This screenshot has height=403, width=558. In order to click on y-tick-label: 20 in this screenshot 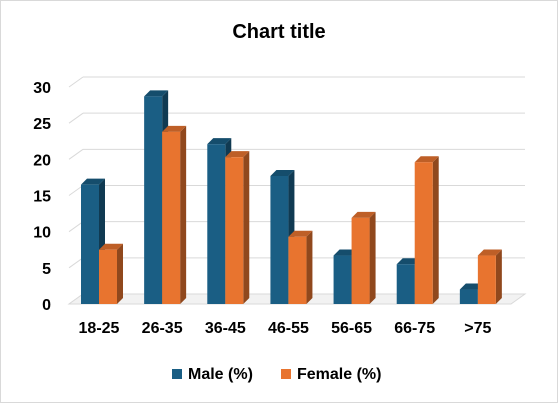, I will do `click(42, 160)`.